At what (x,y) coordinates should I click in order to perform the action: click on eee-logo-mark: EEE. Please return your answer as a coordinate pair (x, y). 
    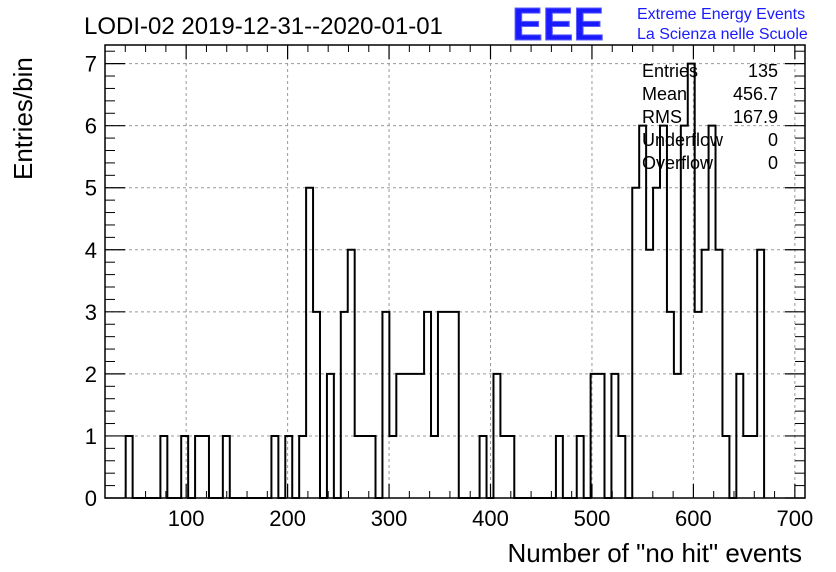
    Looking at the image, I should click on (558, 25).